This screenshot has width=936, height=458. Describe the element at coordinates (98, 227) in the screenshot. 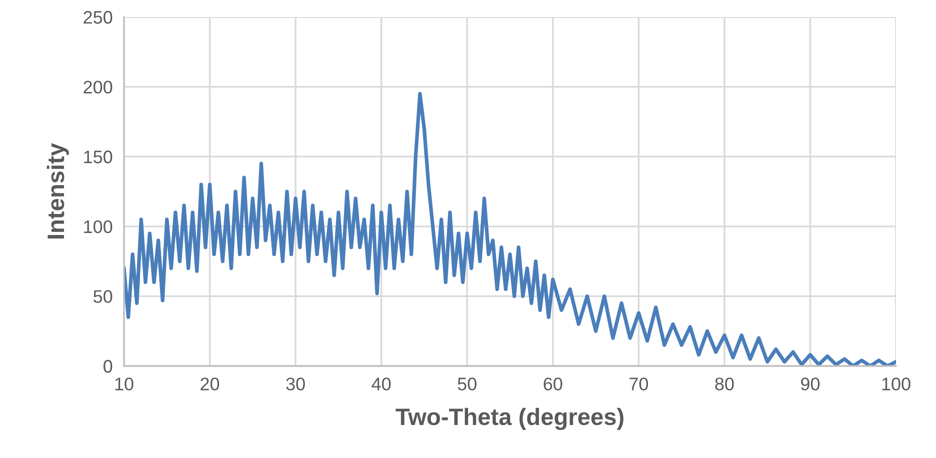

I see `y-tick-label: 100` at that location.